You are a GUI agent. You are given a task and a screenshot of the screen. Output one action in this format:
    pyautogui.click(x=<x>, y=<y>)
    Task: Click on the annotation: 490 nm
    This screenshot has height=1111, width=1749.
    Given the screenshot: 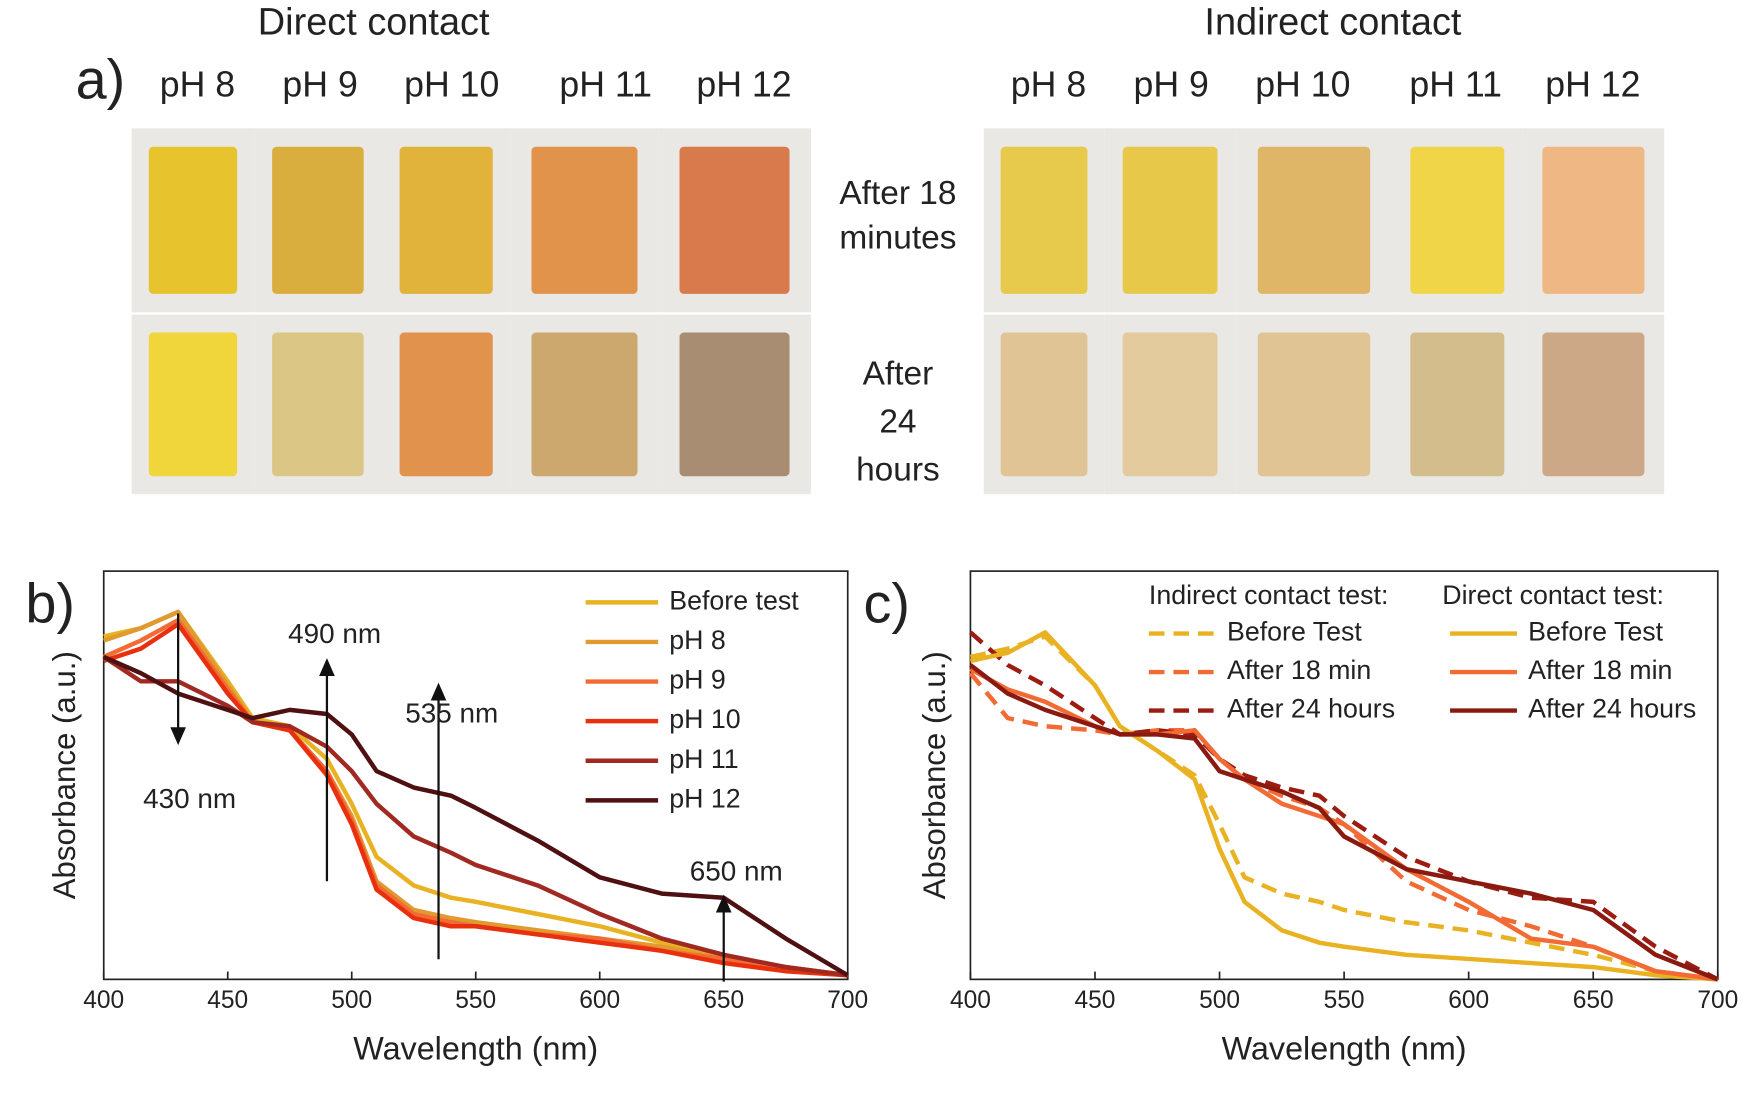 What is the action you would take?
    pyautogui.click(x=334, y=633)
    